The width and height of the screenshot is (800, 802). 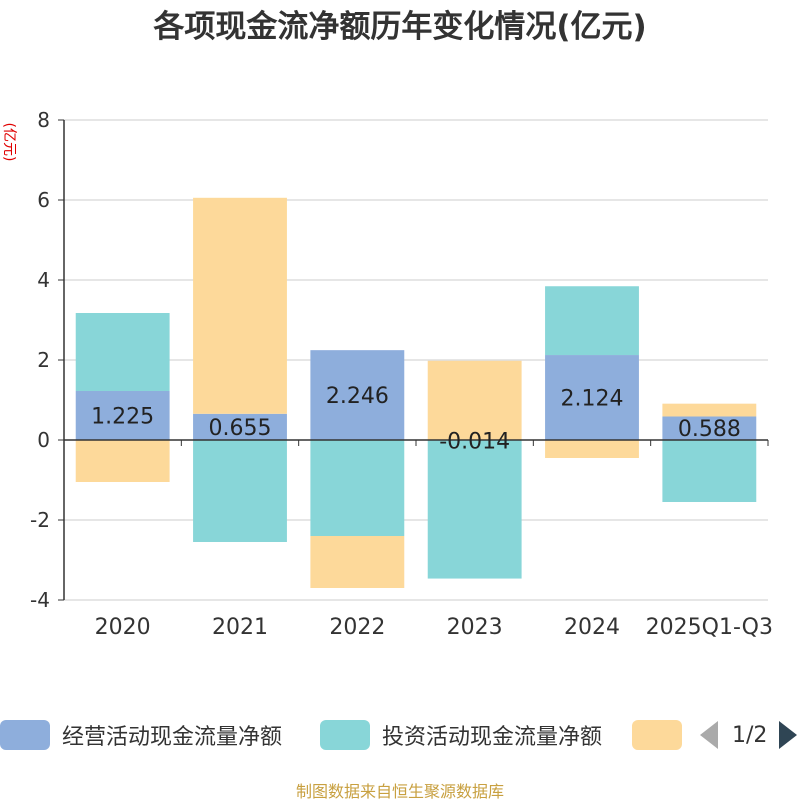 I want to click on bar-series0-2024, so click(x=592, y=397).